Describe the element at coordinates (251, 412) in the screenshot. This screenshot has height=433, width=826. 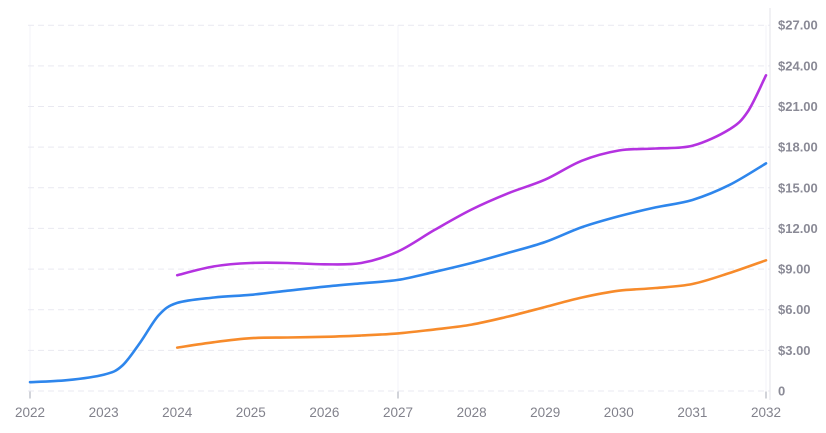
I see `x-axis-label: 2025` at that location.